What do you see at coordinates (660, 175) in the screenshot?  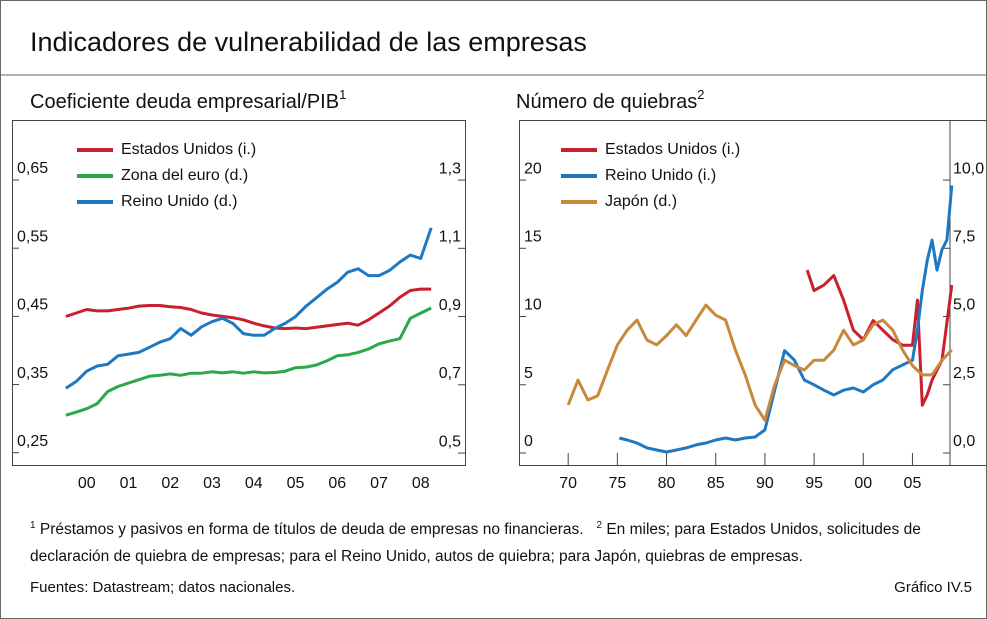 I see `legend-label: Reino Unido (i.)` at bounding box center [660, 175].